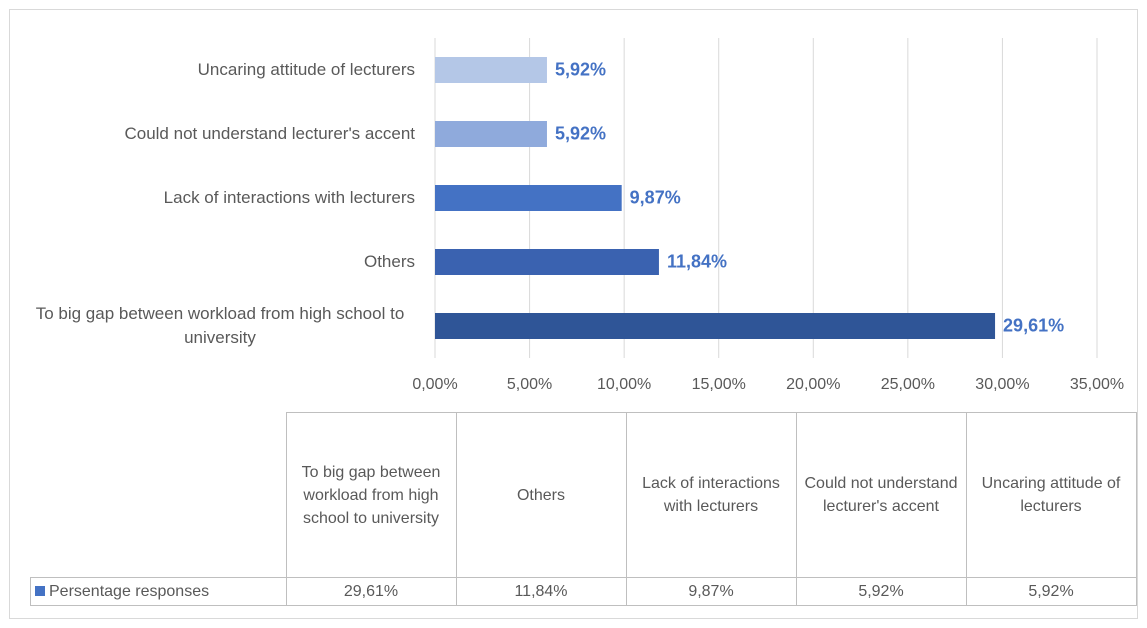 The image size is (1147, 628). What do you see at coordinates (813, 384) in the screenshot?
I see `x-tick-label: 20,00%` at bounding box center [813, 384].